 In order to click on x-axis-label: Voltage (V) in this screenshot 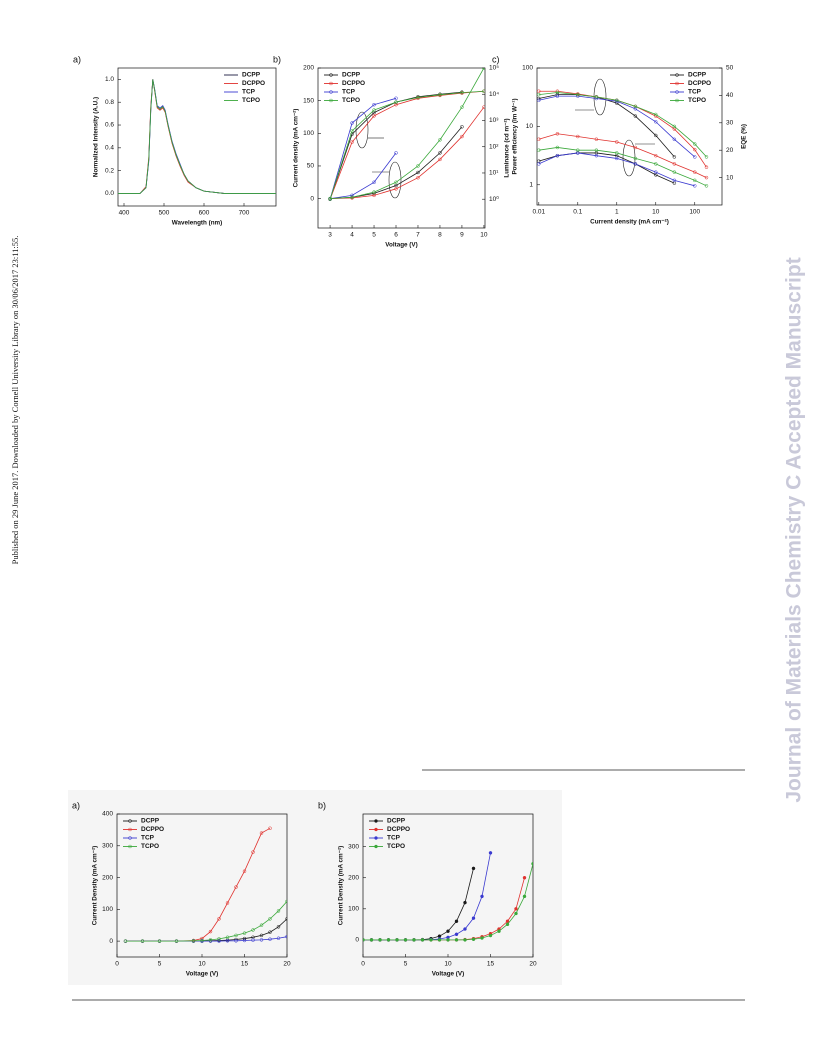, I will do `click(401, 245)`.